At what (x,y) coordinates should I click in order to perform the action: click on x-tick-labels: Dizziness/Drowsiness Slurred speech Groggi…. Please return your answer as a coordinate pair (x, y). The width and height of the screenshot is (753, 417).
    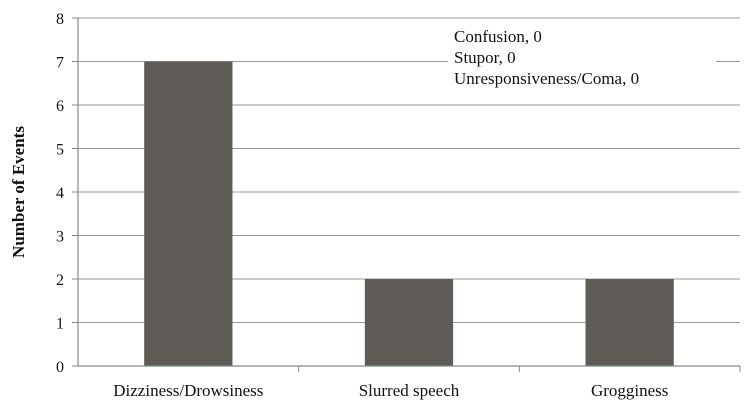
    Looking at the image, I should click on (427, 383).